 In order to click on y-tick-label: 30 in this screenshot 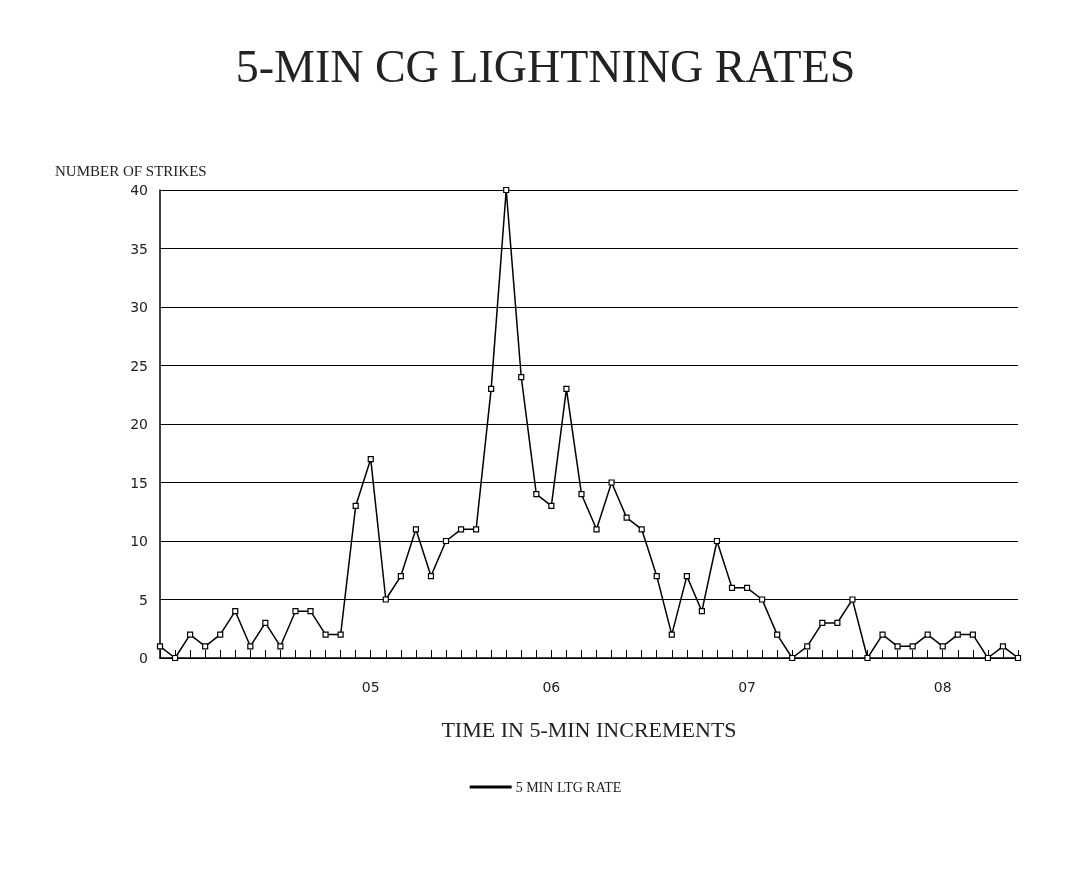, I will do `click(139, 307)`.